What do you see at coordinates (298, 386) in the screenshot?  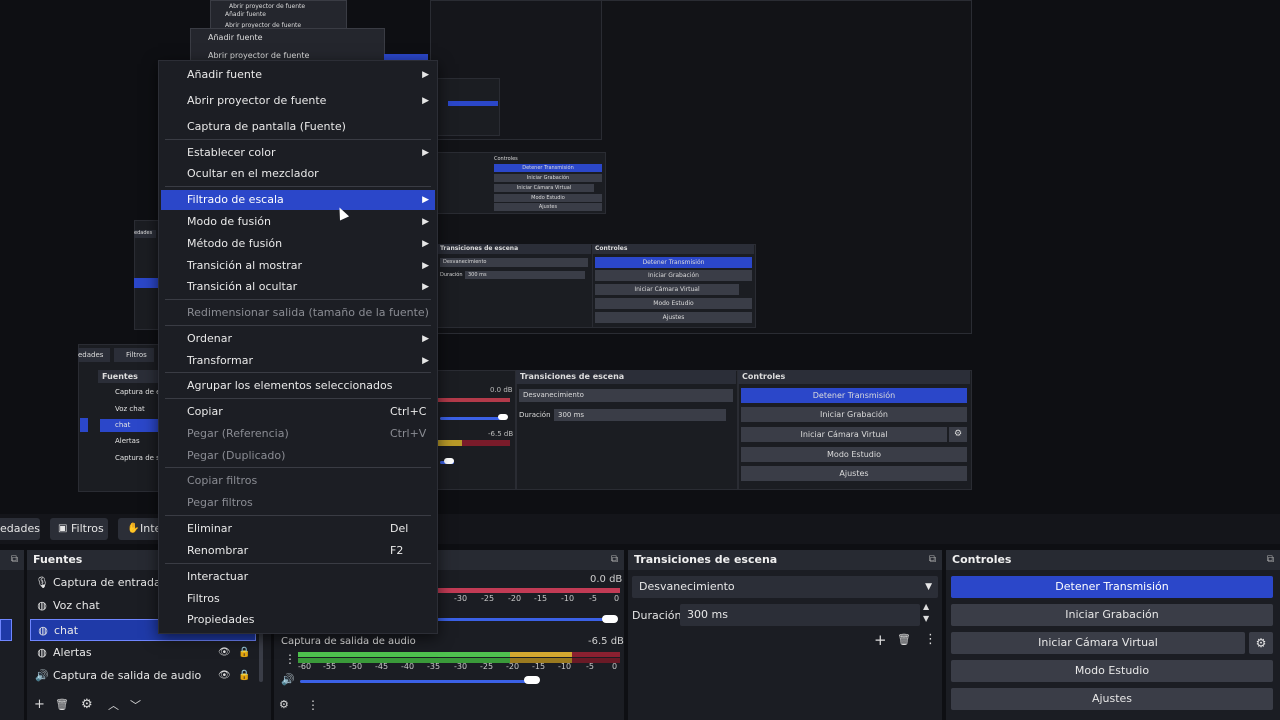 I see `menu-item-group-selected: Agrupar los elementos seleccionados` at bounding box center [298, 386].